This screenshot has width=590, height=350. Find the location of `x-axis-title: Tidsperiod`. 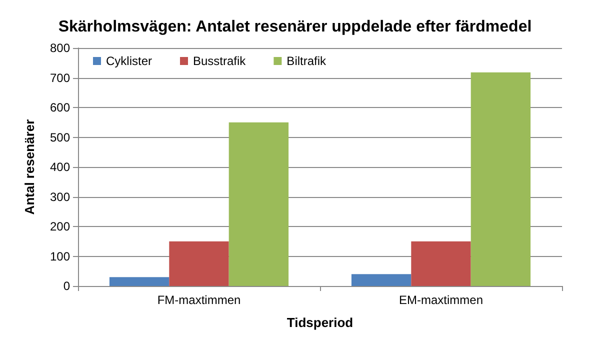

x-axis-title: Tidsperiod is located at coordinates (320, 322).